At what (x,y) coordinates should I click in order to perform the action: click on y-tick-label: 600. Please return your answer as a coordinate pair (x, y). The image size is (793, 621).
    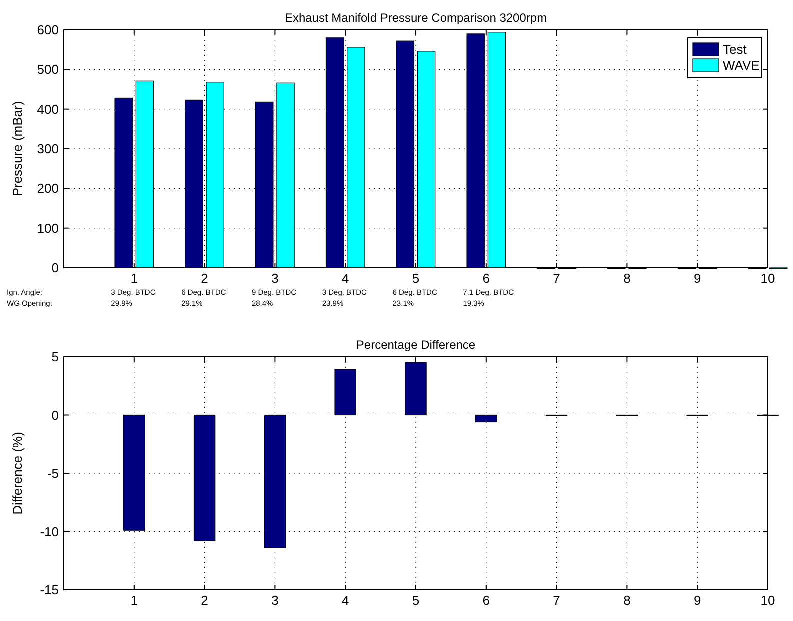
    Looking at the image, I should click on (48, 30).